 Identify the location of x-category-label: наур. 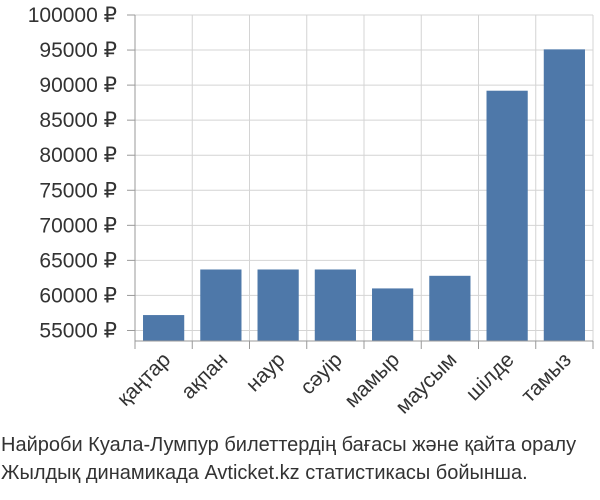
(266, 372).